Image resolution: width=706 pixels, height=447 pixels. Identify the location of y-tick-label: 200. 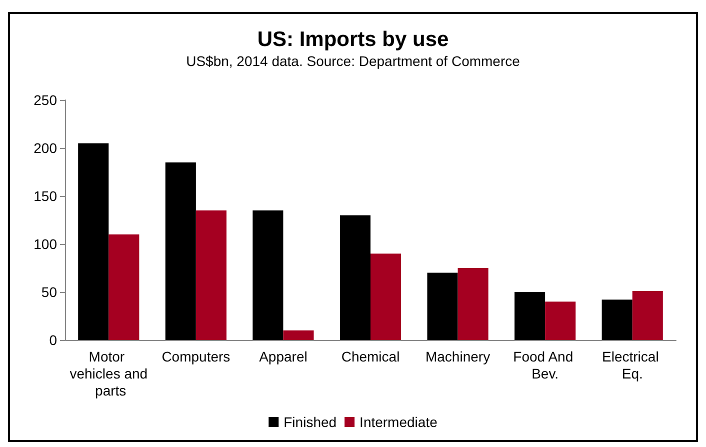
(46, 148).